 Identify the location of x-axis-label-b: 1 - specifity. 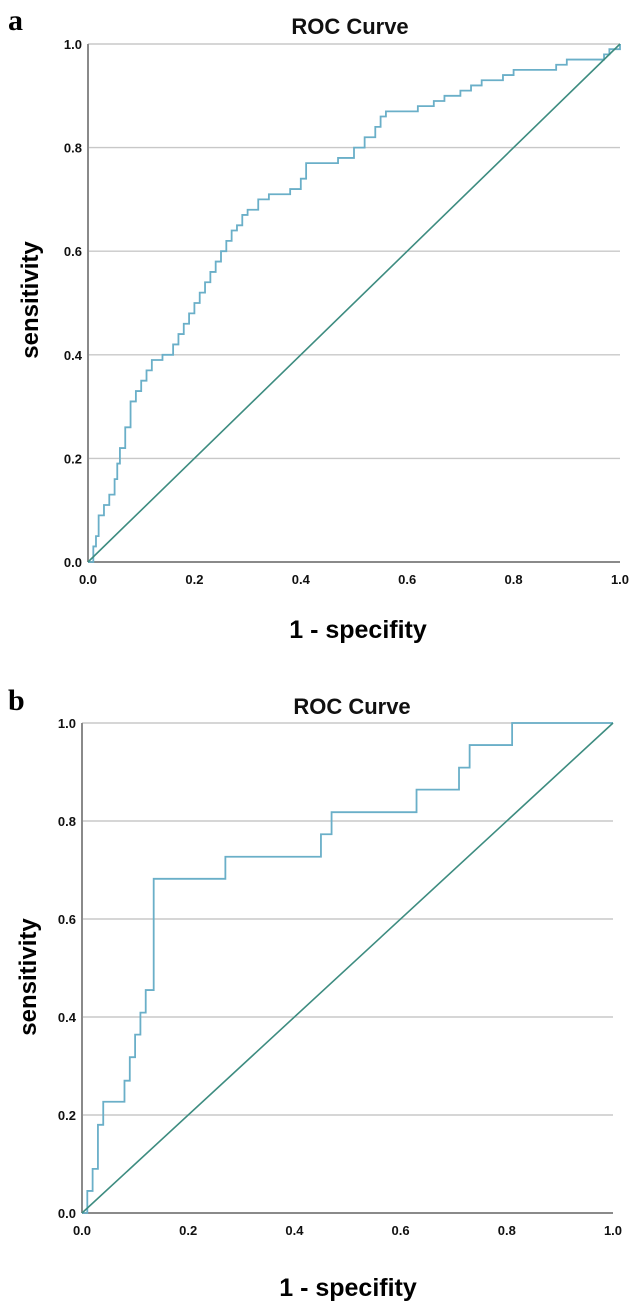
(348, 1288).